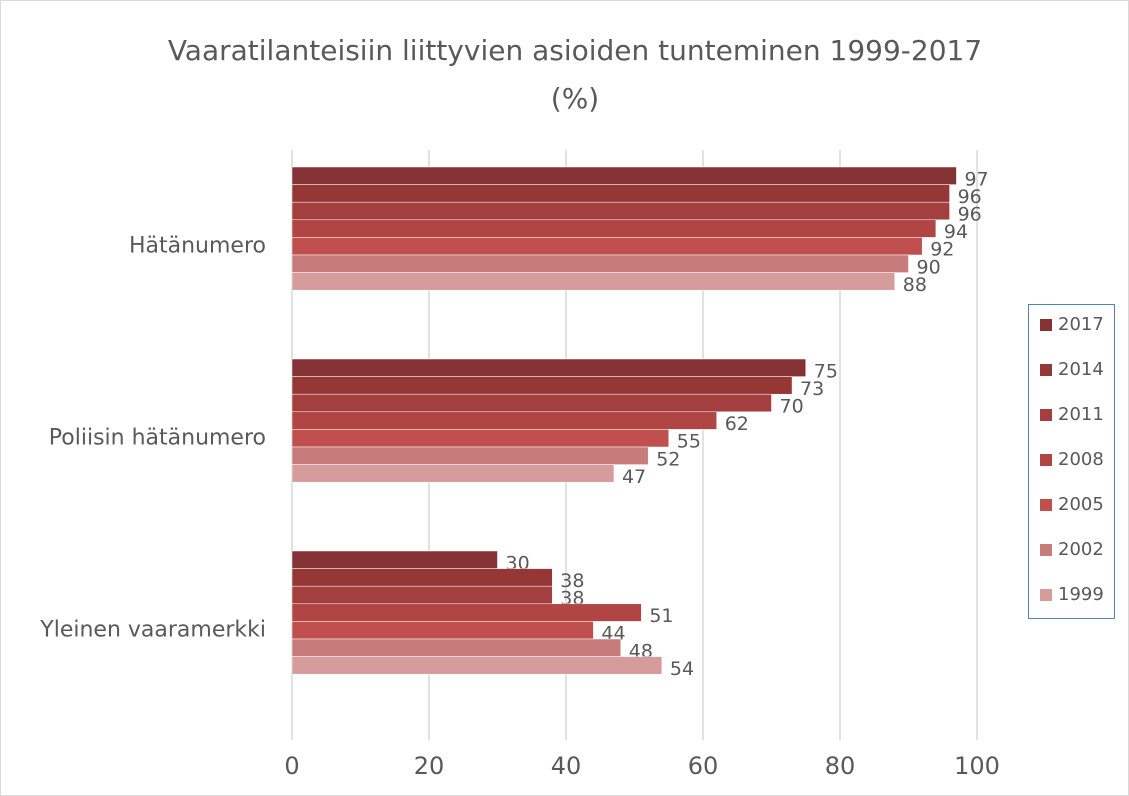  I want to click on x-tick-label: 40, so click(566, 766).